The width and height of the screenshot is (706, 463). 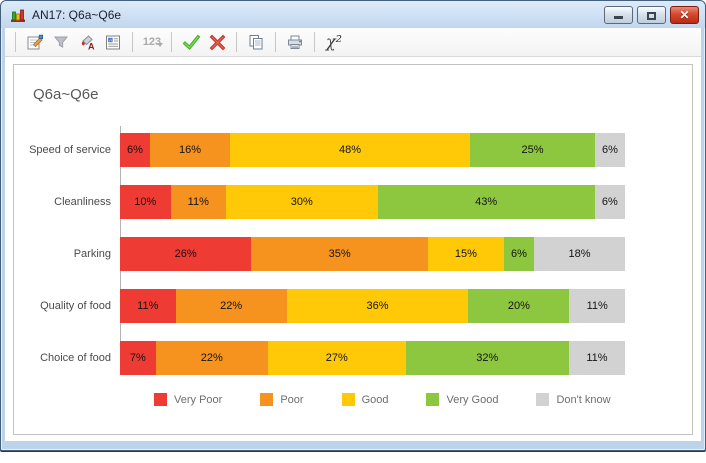 I want to click on bar-segment-very-good: 32%, so click(x=487, y=358).